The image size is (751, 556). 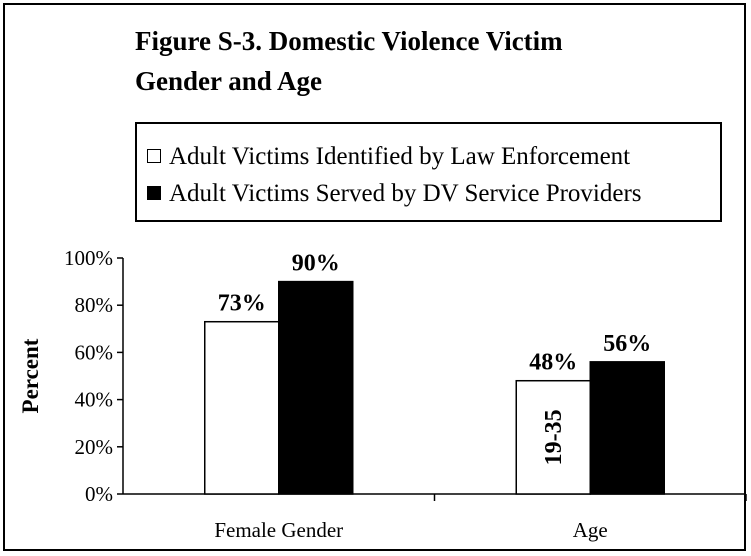 I want to click on y-axis-label: Percent, so click(x=30, y=375).